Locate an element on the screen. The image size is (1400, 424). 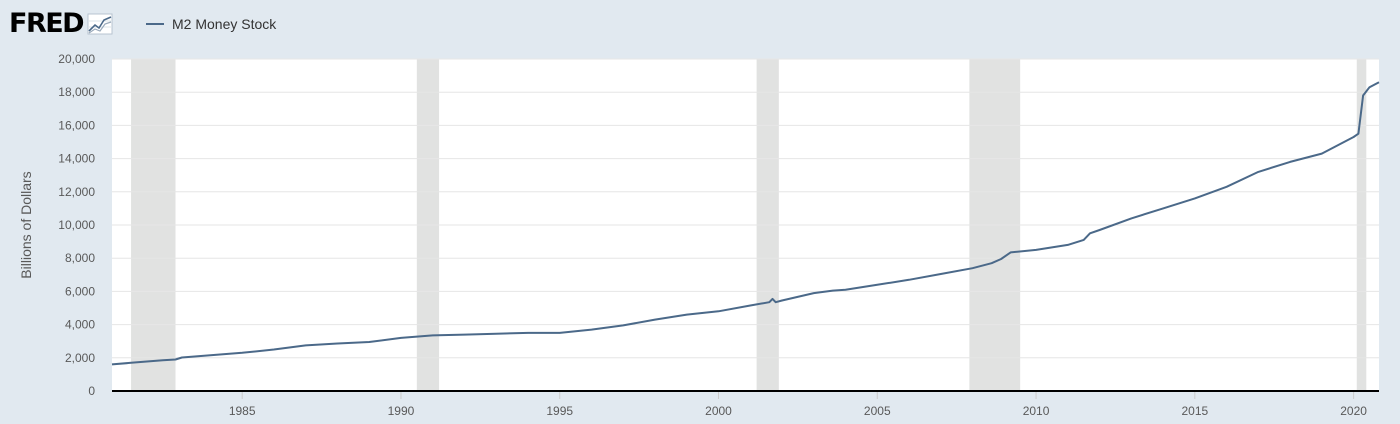
fred-logo: FRED is located at coordinates (61, 24).